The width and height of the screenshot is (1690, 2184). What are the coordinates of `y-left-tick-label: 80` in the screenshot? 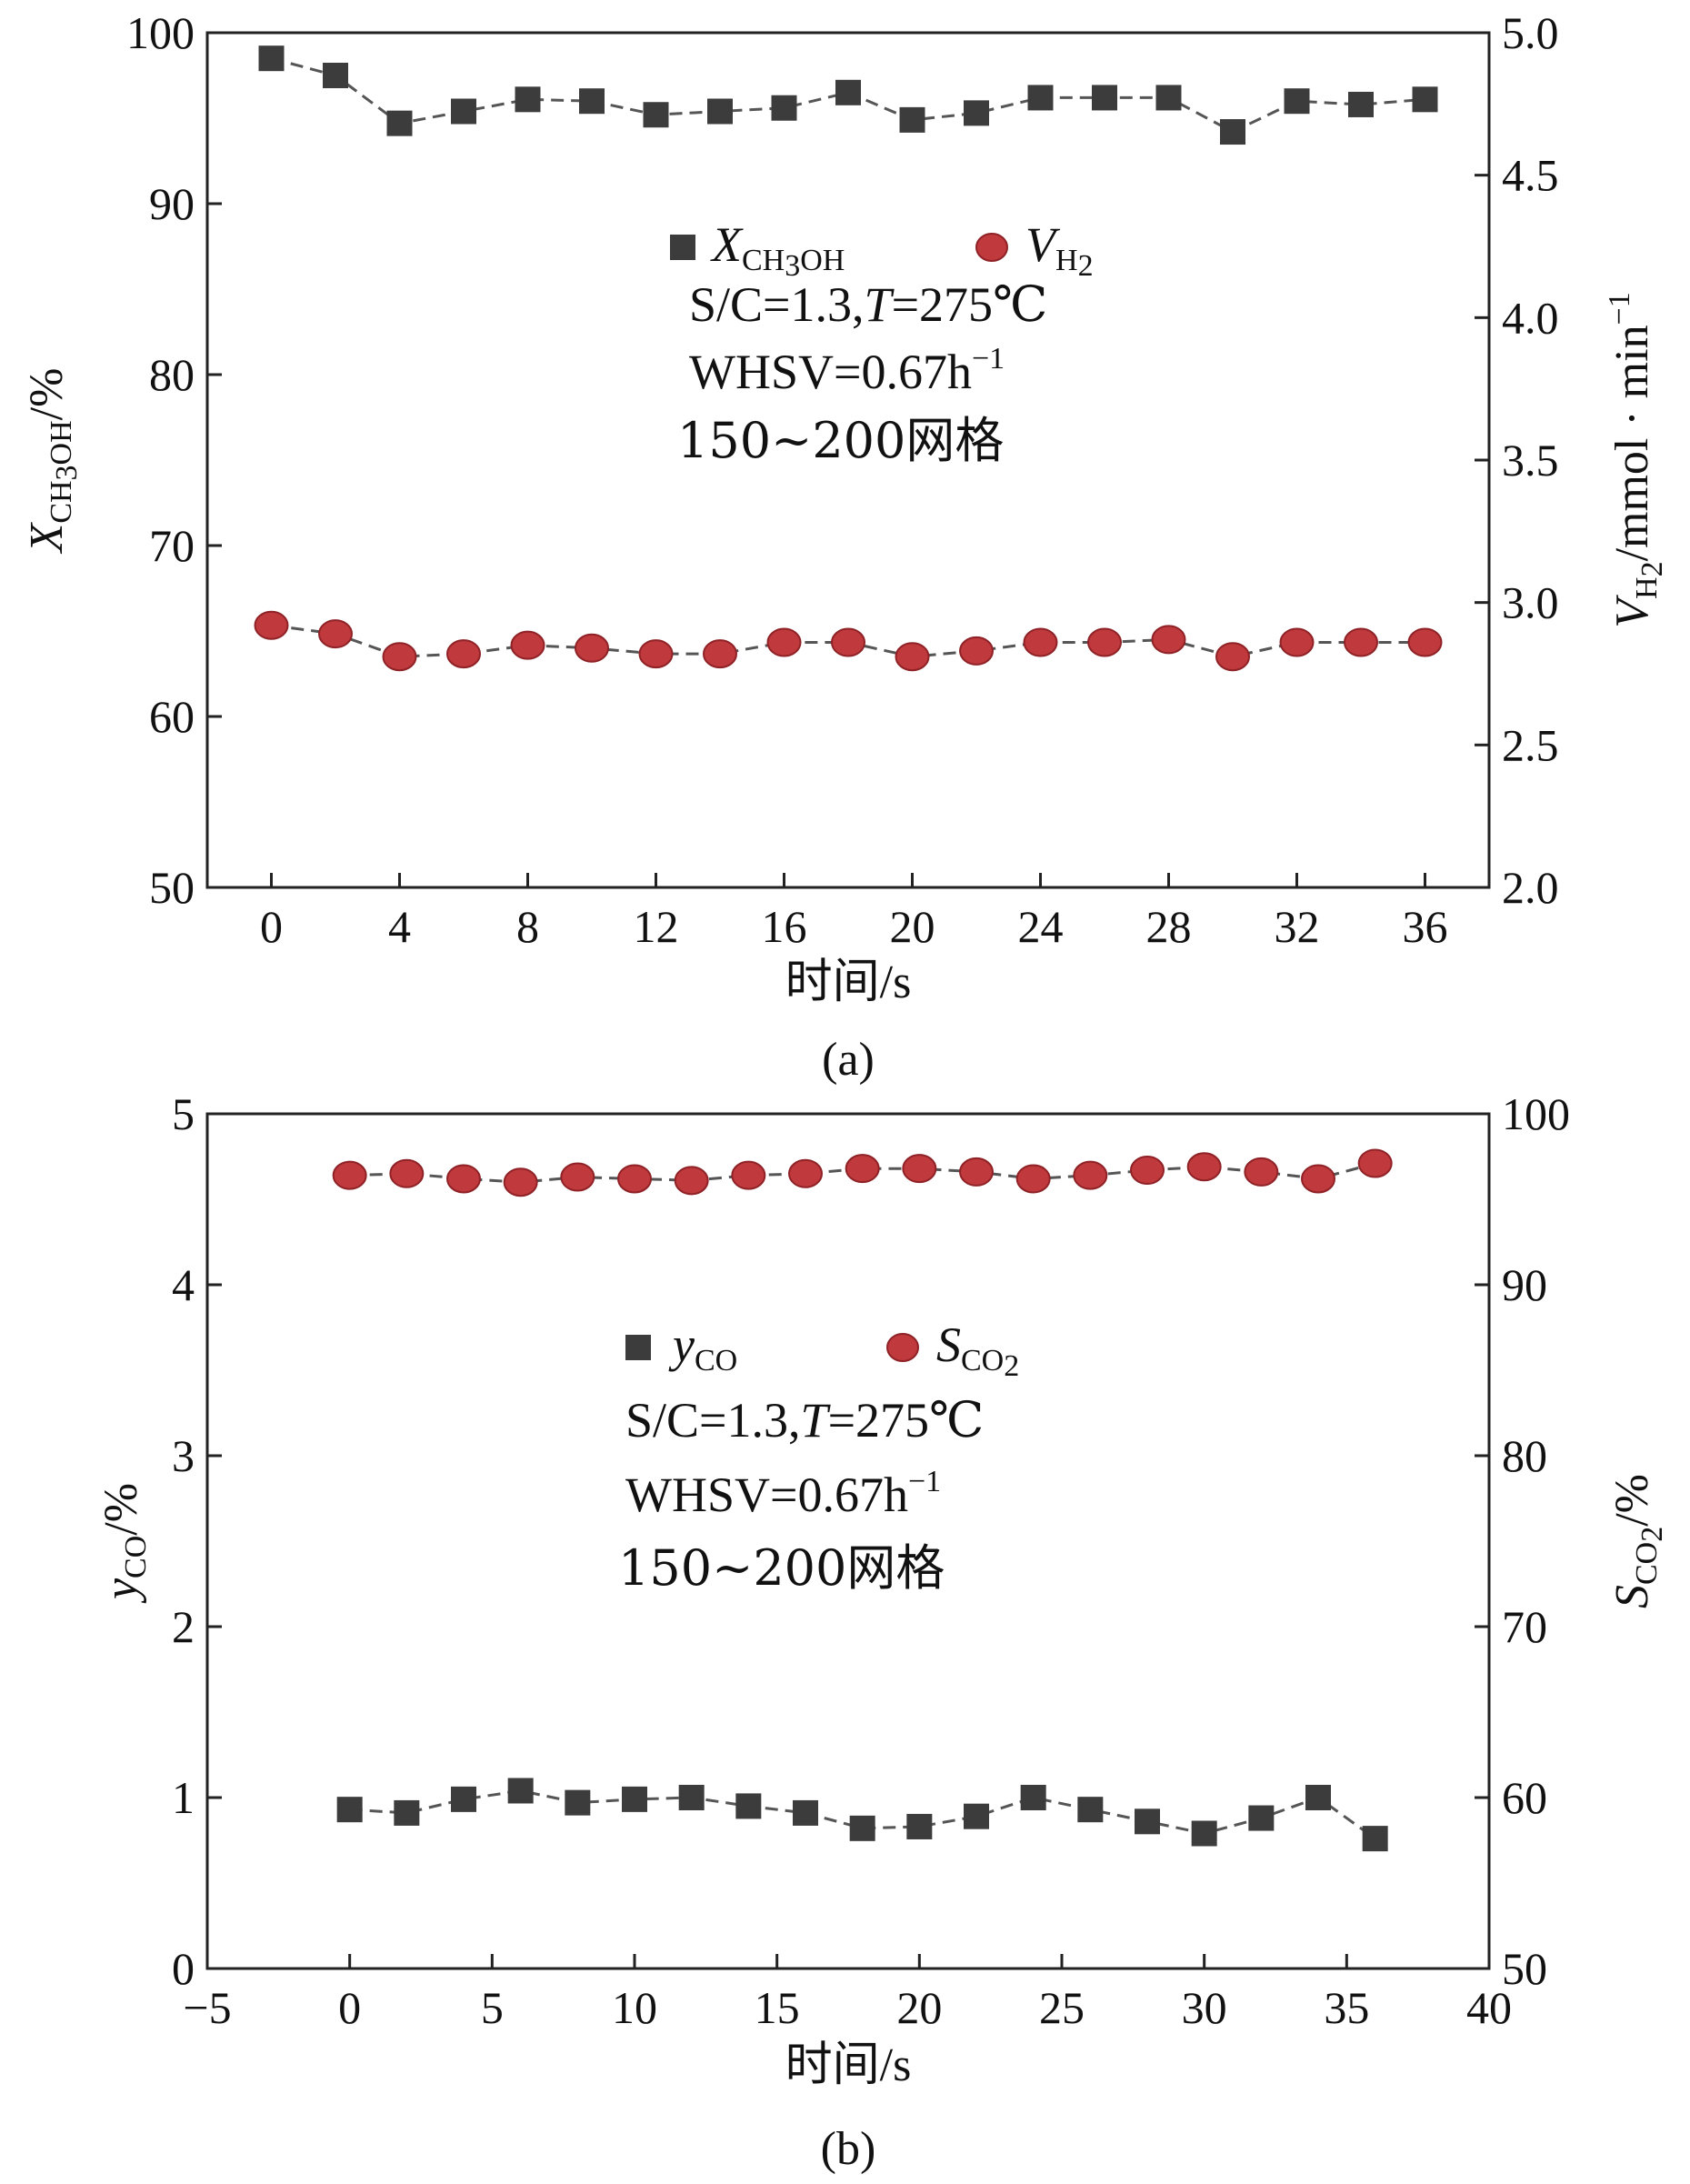 It's located at (172, 374).